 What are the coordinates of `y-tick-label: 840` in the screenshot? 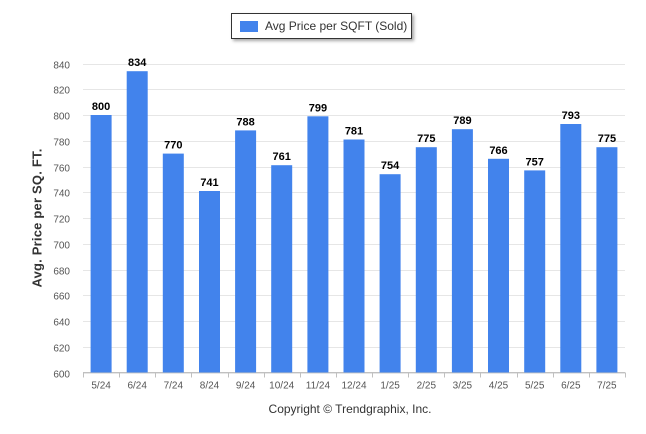 It's located at (61, 66).